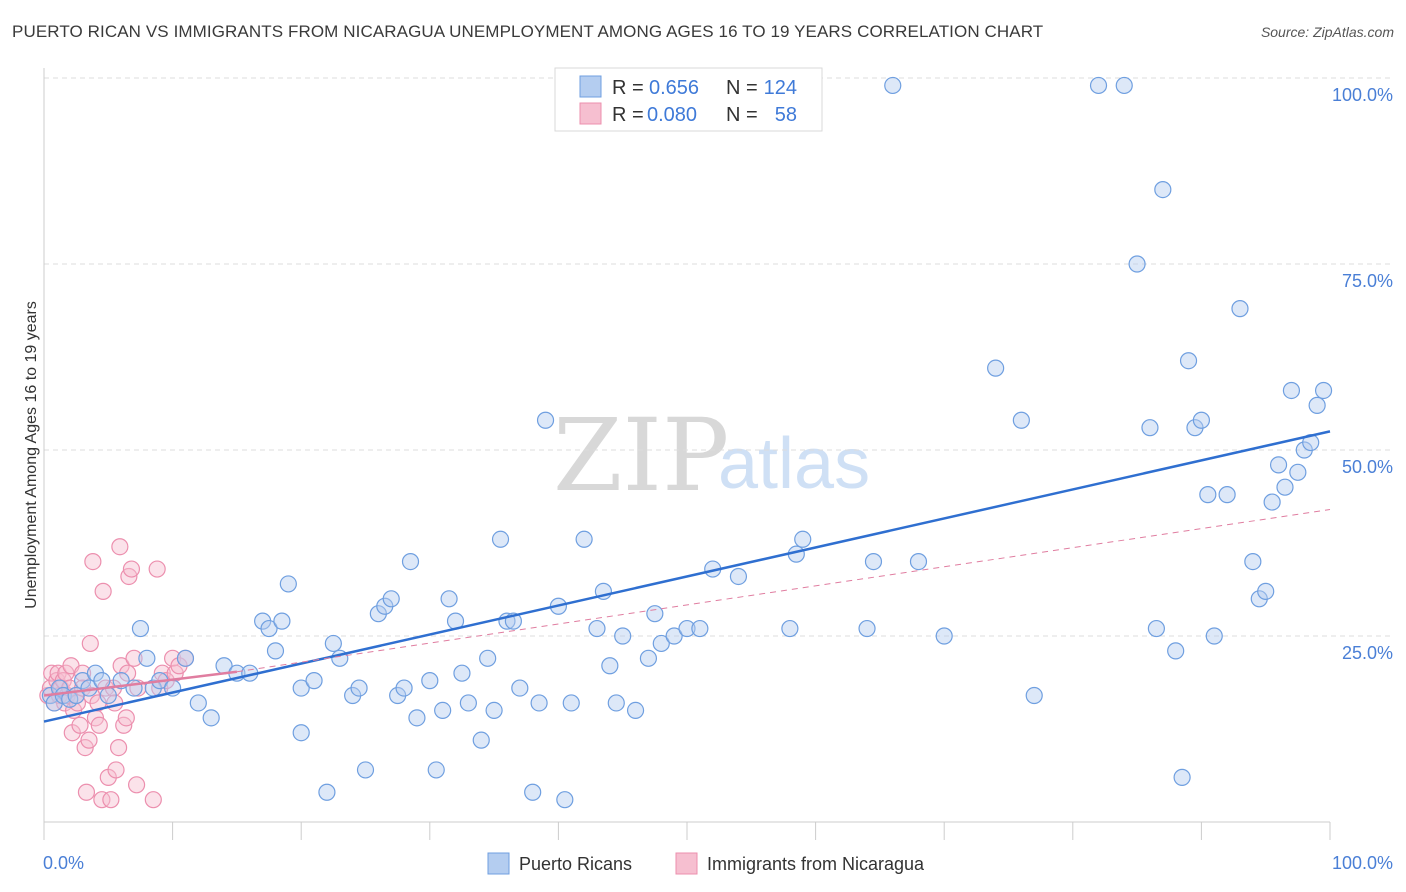  What do you see at coordinates (794, 464) in the screenshot?
I see `watermark-atlas: atlas` at bounding box center [794, 464].